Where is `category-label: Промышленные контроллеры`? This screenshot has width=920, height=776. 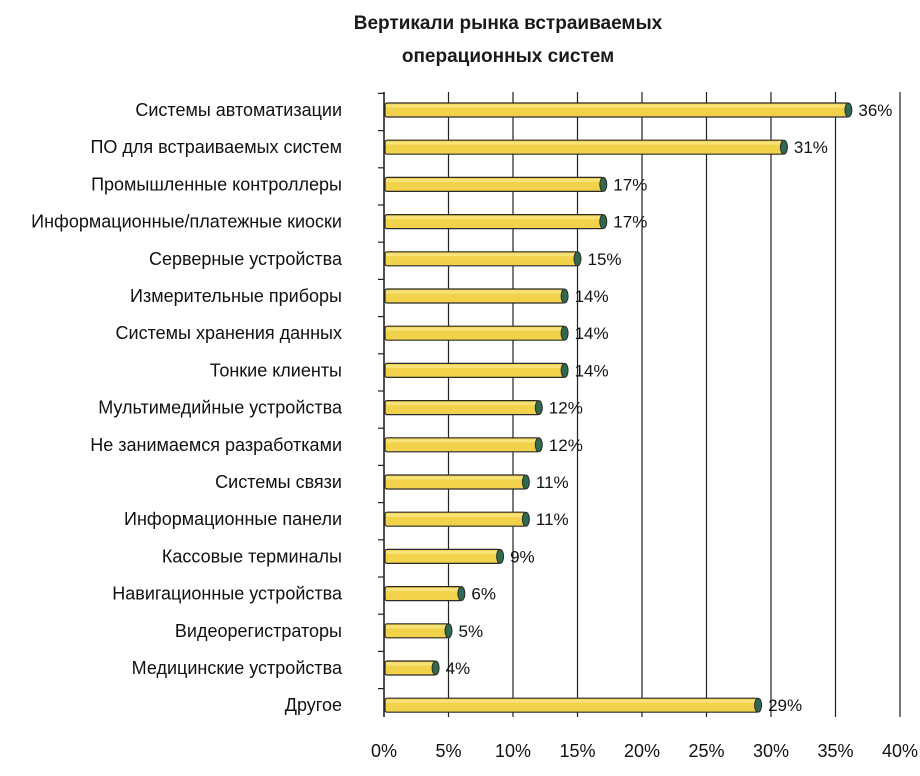
category-label: Промышленные контроллеры is located at coordinates (216, 184).